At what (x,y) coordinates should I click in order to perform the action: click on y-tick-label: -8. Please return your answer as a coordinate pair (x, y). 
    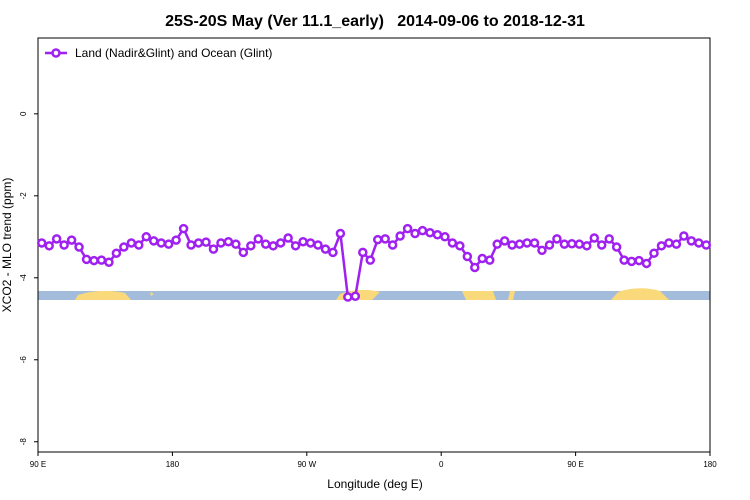
    Looking at the image, I should click on (23, 442).